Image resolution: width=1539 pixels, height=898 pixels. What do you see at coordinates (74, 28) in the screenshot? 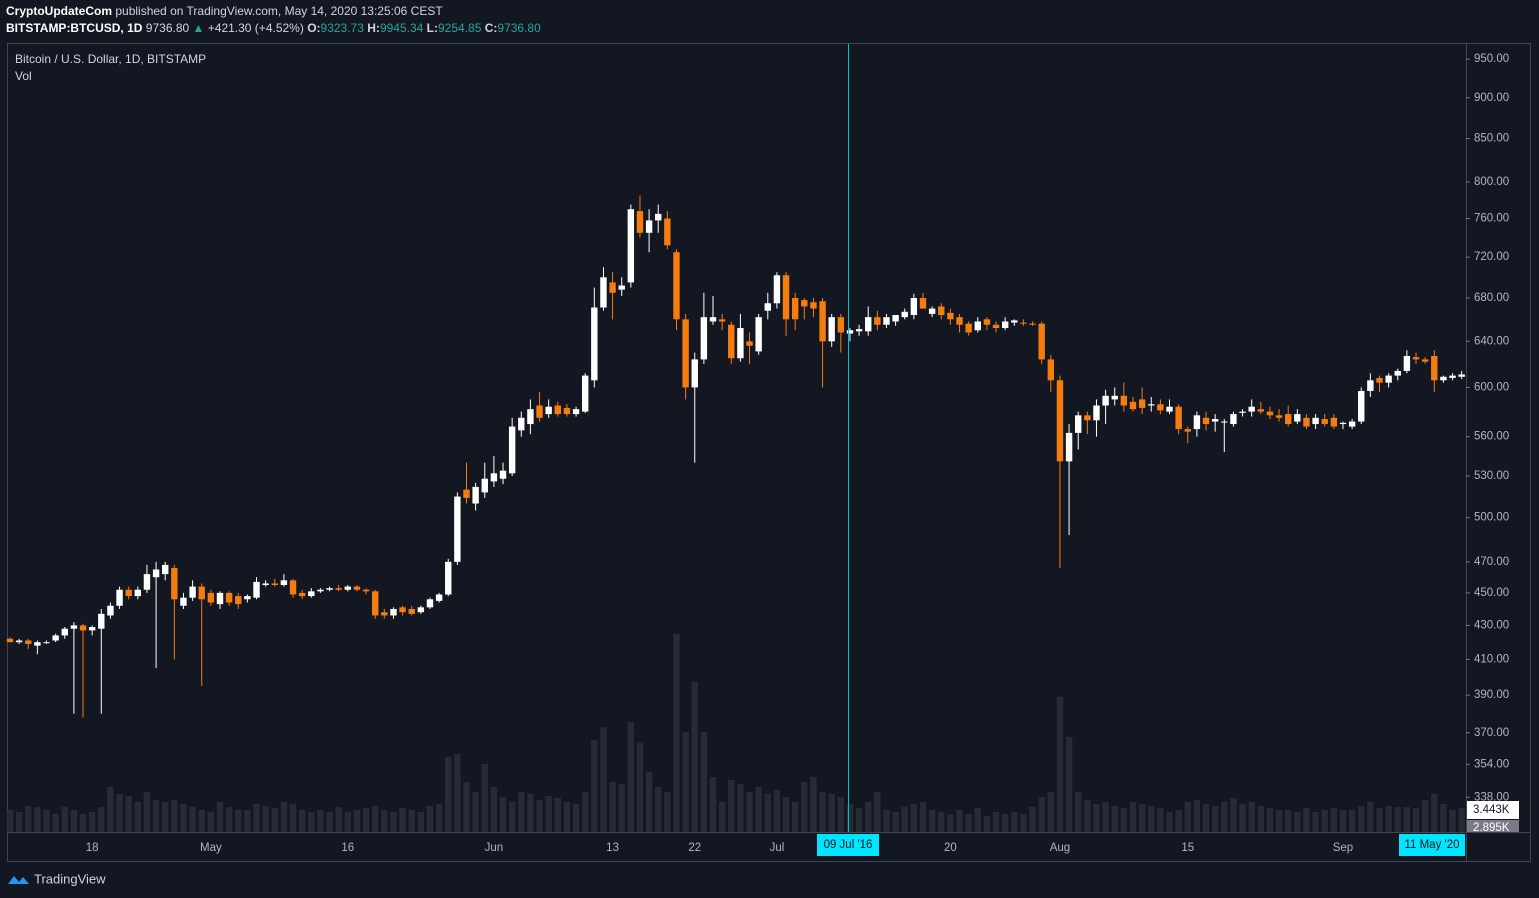
I see `symbol: BITSTAMP:BTCUSD, 1D` at bounding box center [74, 28].